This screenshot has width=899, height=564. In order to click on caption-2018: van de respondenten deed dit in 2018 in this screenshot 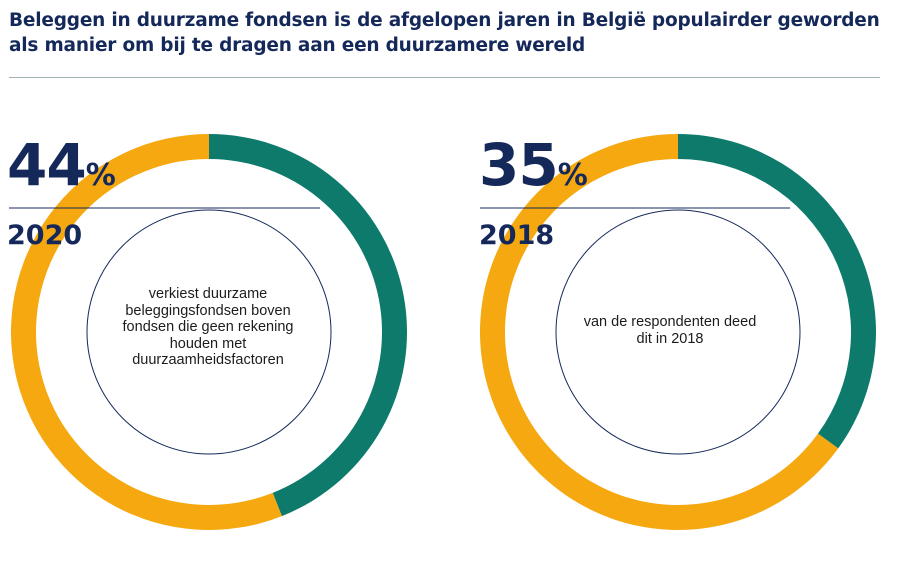, I will do `click(670, 330)`.